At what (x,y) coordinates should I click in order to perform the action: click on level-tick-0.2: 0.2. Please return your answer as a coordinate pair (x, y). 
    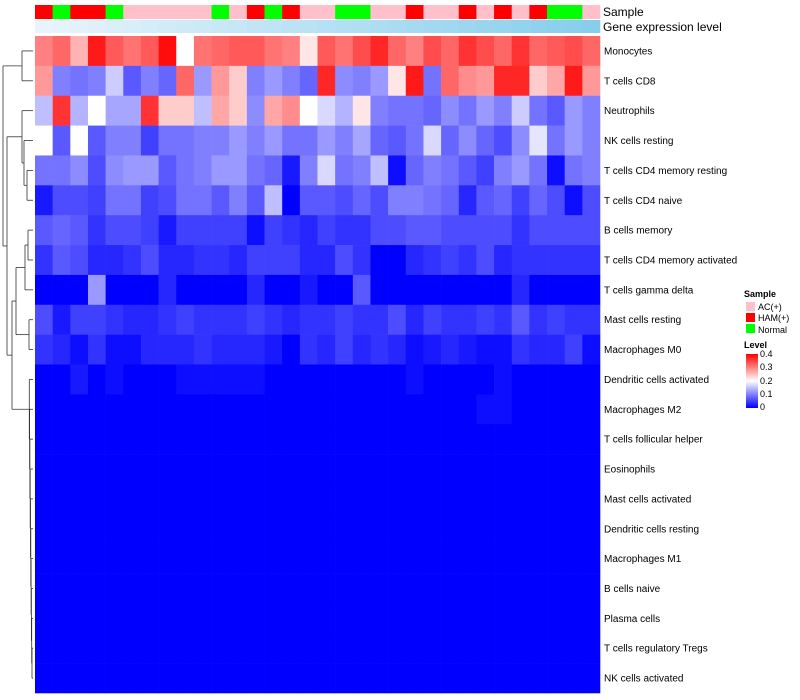
    Looking at the image, I should click on (766, 381).